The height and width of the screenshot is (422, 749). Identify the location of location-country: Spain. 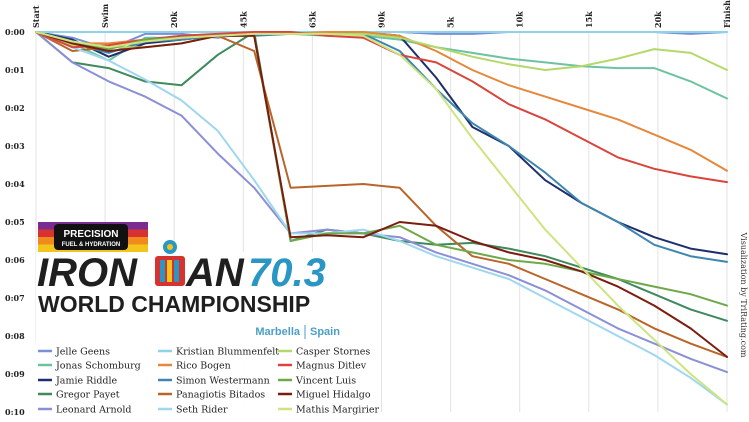
(325, 332).